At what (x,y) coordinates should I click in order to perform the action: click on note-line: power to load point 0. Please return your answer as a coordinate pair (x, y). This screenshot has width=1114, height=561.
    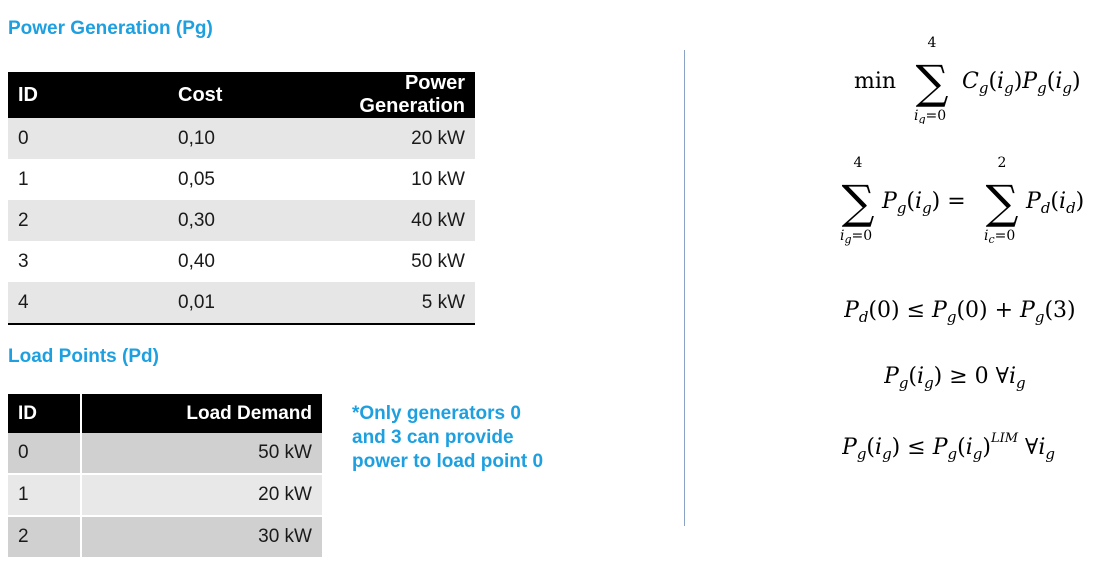
    Looking at the image, I should click on (448, 461).